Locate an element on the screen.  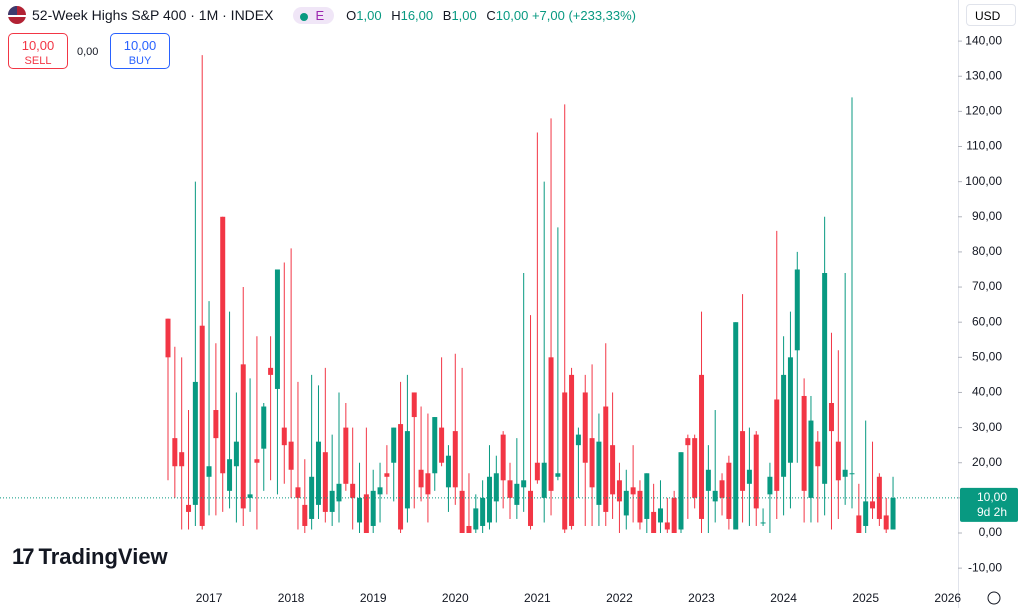
x-tick-label: 2018 is located at coordinates (291, 598).